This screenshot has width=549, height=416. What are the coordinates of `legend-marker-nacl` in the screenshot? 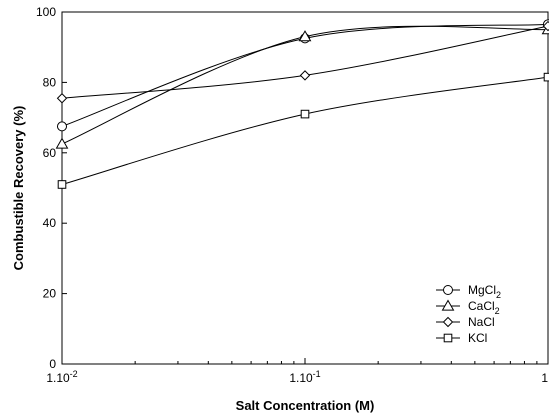 It's located at (448, 322).